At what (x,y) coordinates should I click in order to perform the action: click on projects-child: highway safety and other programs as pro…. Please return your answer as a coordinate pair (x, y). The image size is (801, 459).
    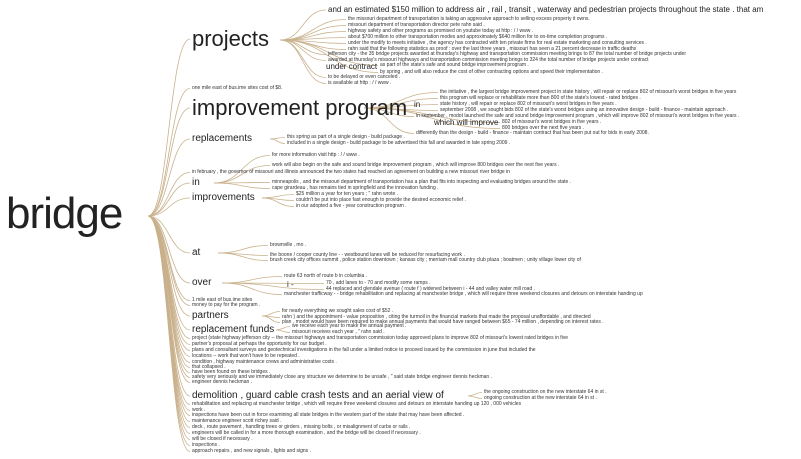
    Looking at the image, I should click on (441, 31).